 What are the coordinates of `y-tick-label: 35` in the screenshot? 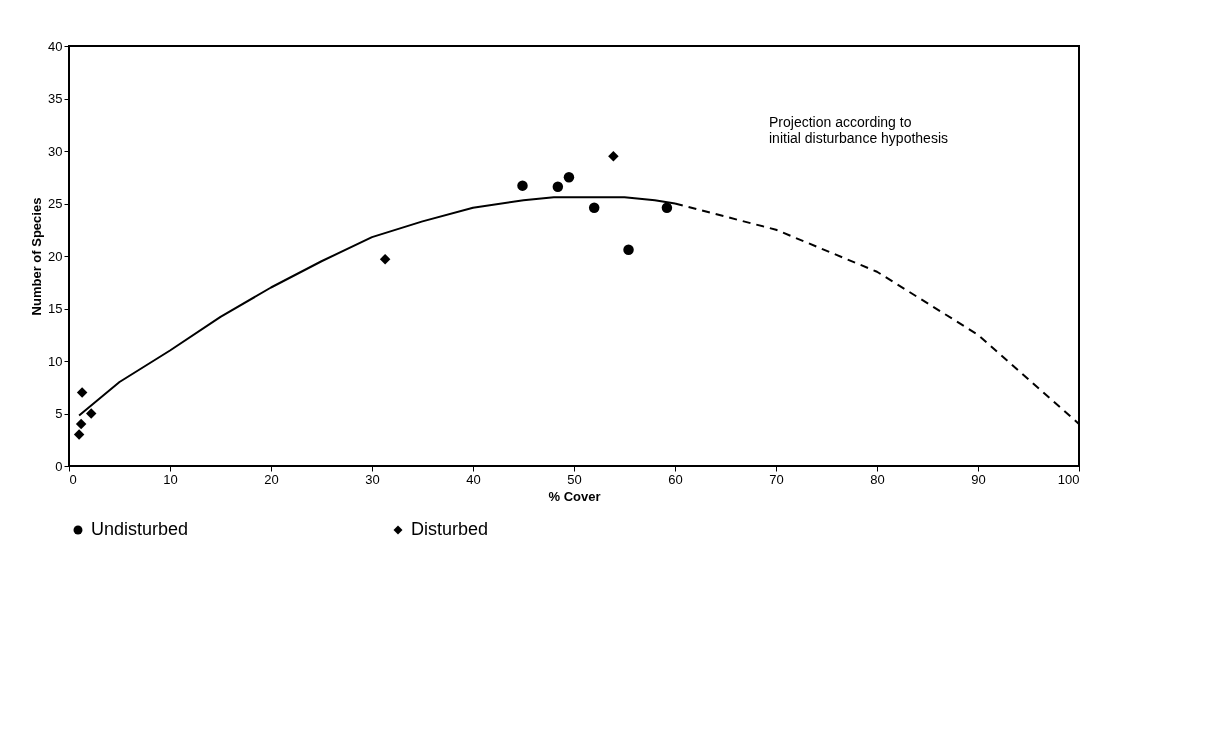 It's located at (55, 98).